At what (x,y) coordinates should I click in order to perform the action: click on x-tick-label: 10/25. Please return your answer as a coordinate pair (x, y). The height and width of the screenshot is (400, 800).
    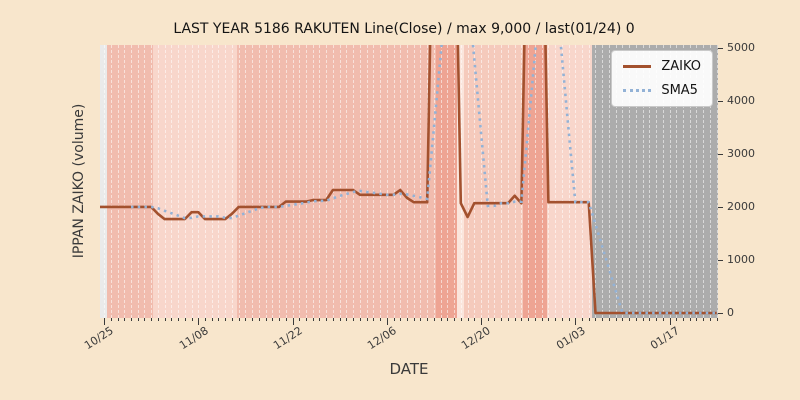
    Looking at the image, I should click on (99, 338).